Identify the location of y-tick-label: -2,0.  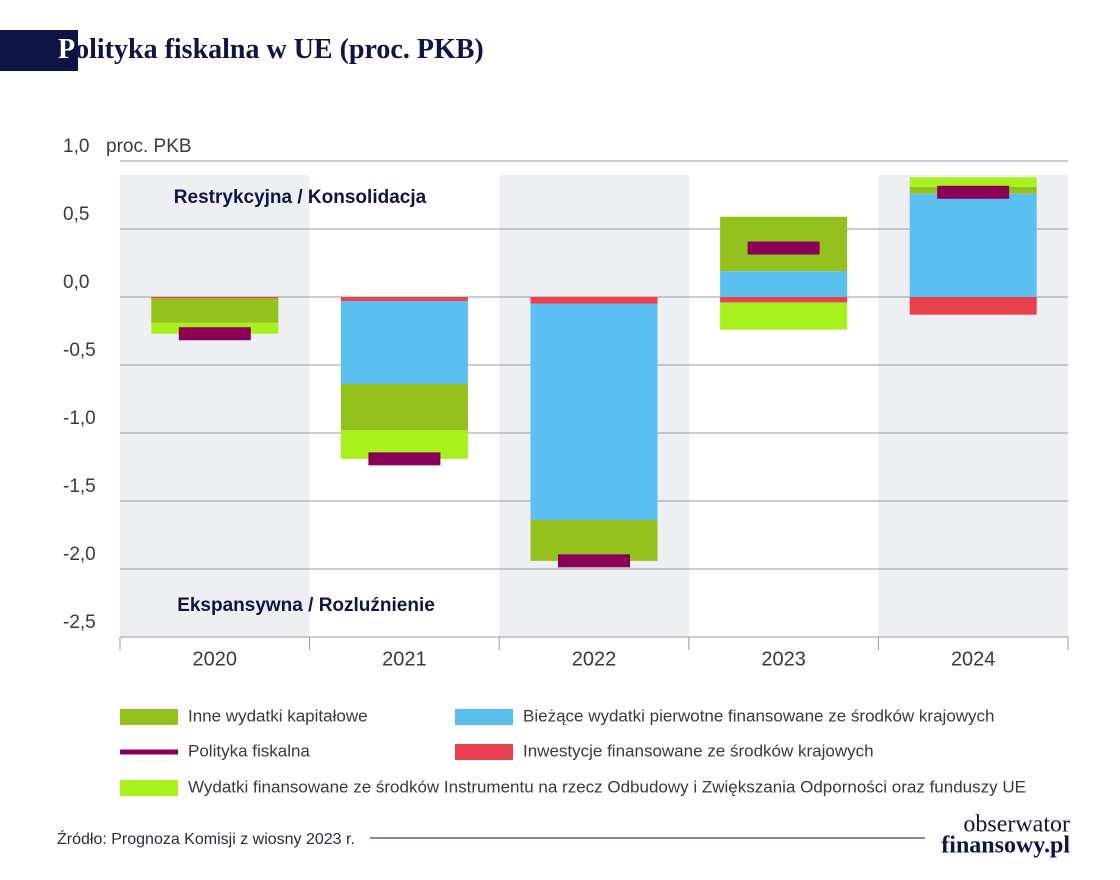
(79, 554).